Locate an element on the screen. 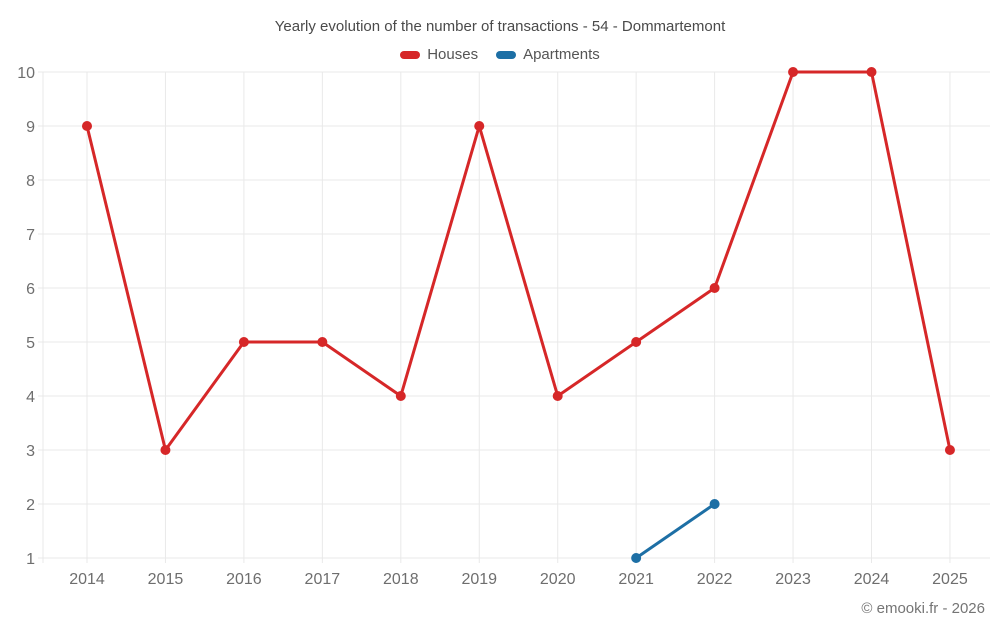 This screenshot has height=625, width=1000. legend-swatch-houses is located at coordinates (410, 54).